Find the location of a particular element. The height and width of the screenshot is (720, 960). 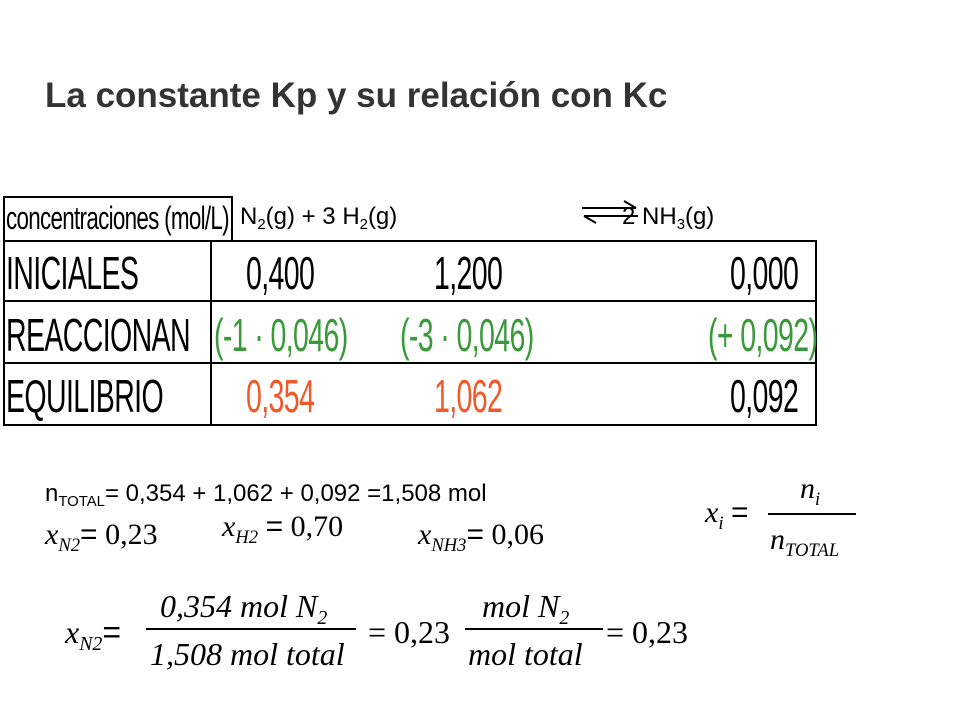

row: INICIALES is located at coordinates (112, 273).